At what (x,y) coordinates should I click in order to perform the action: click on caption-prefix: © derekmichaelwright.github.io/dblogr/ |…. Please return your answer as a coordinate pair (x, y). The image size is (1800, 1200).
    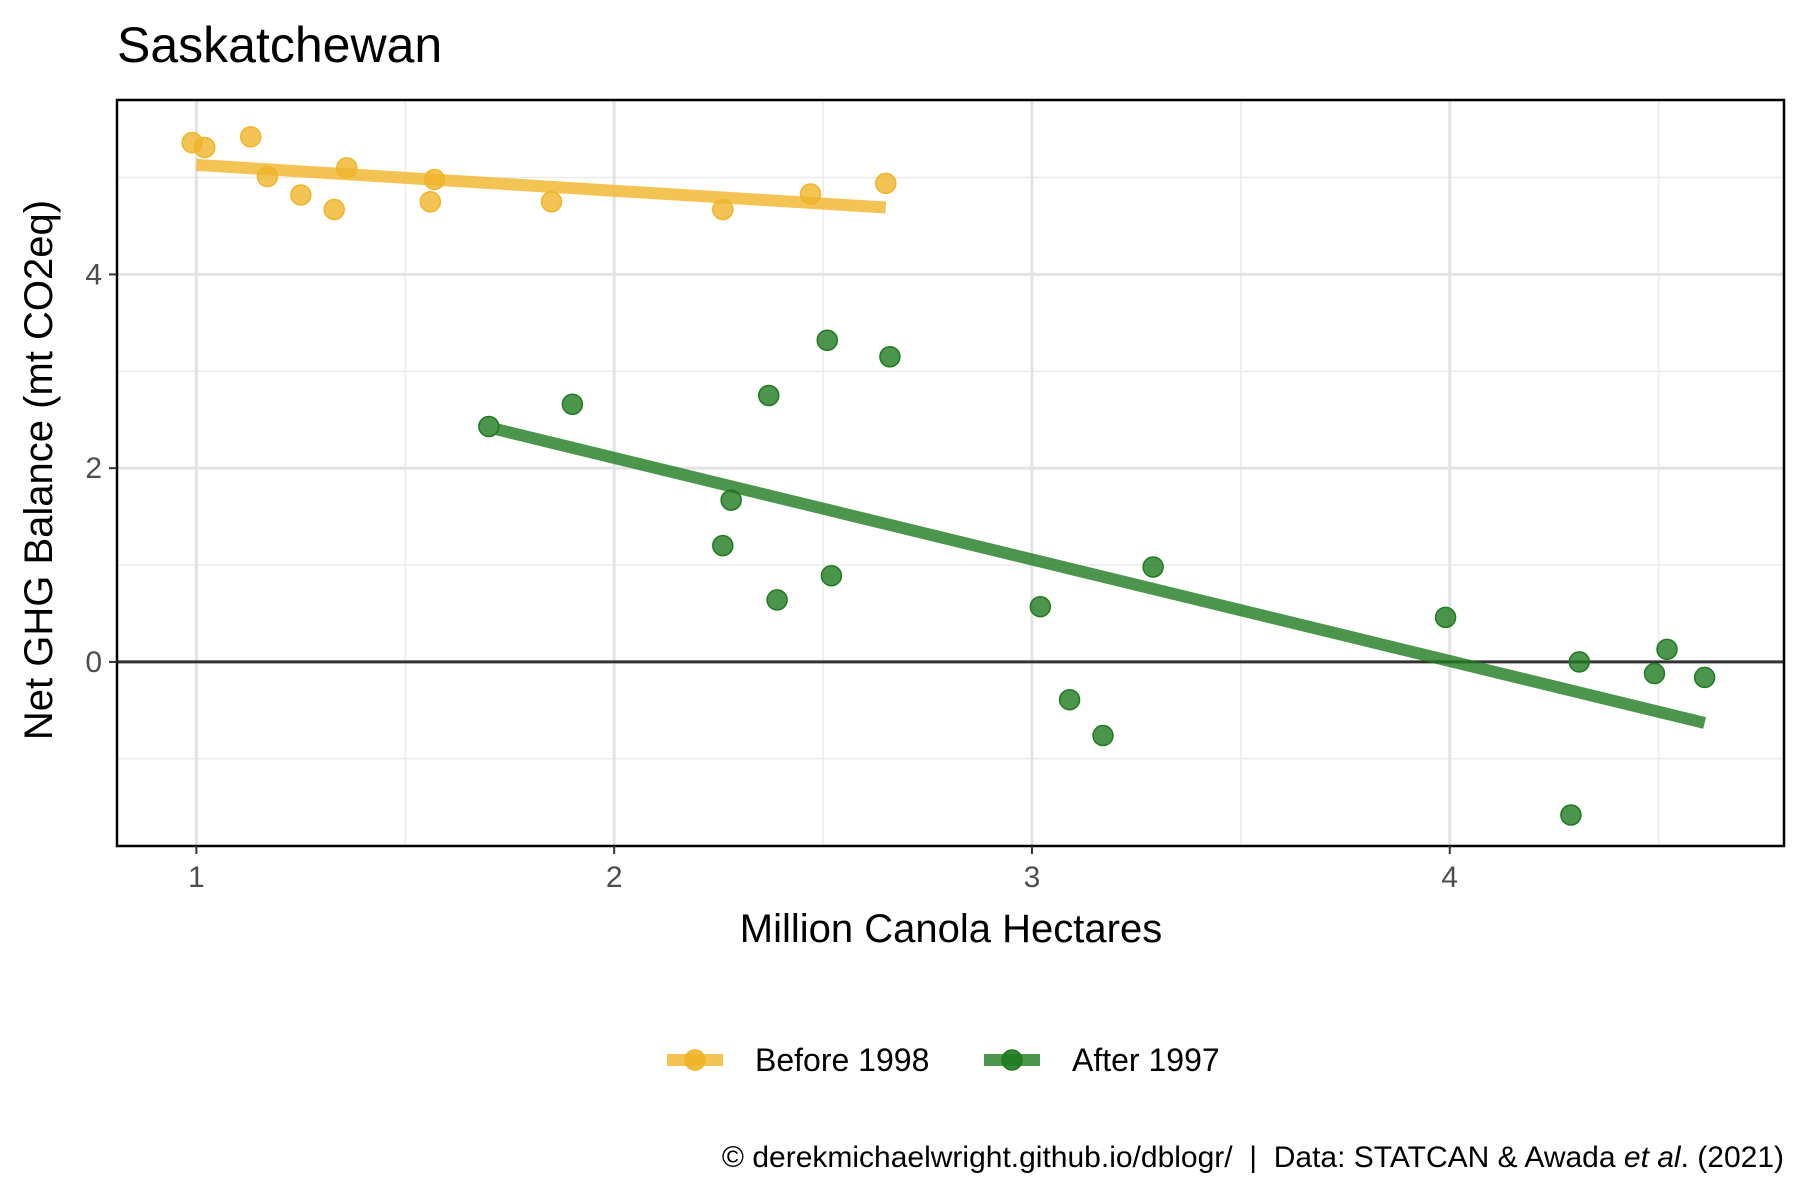
    Looking at the image, I should click on (1173, 1157).